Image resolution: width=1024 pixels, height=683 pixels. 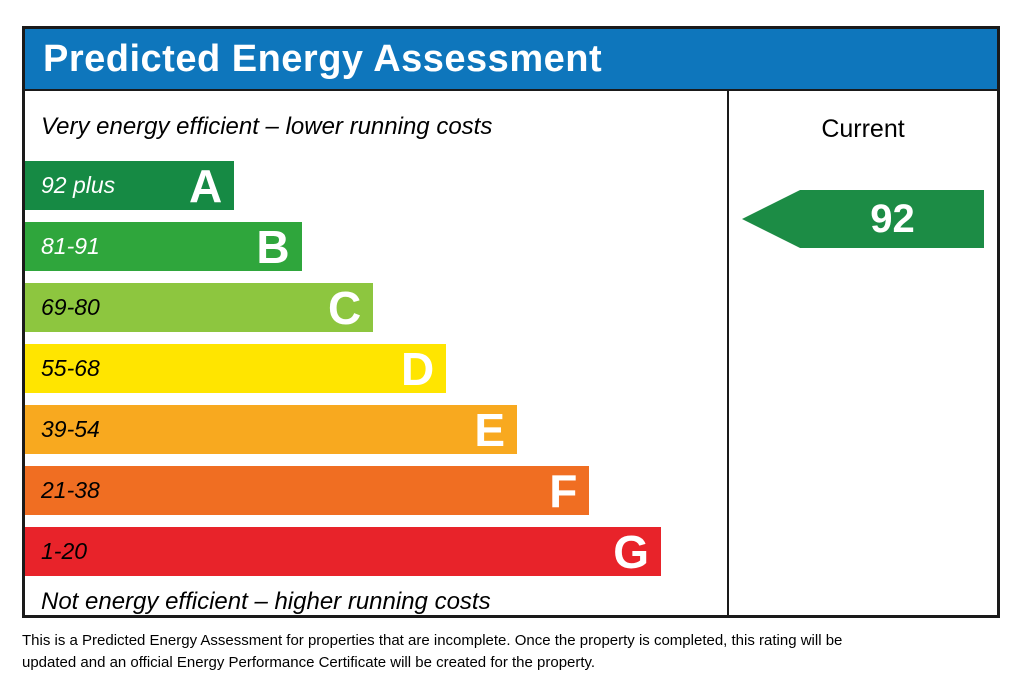 I want to click on band-letter: F, so click(x=563, y=490).